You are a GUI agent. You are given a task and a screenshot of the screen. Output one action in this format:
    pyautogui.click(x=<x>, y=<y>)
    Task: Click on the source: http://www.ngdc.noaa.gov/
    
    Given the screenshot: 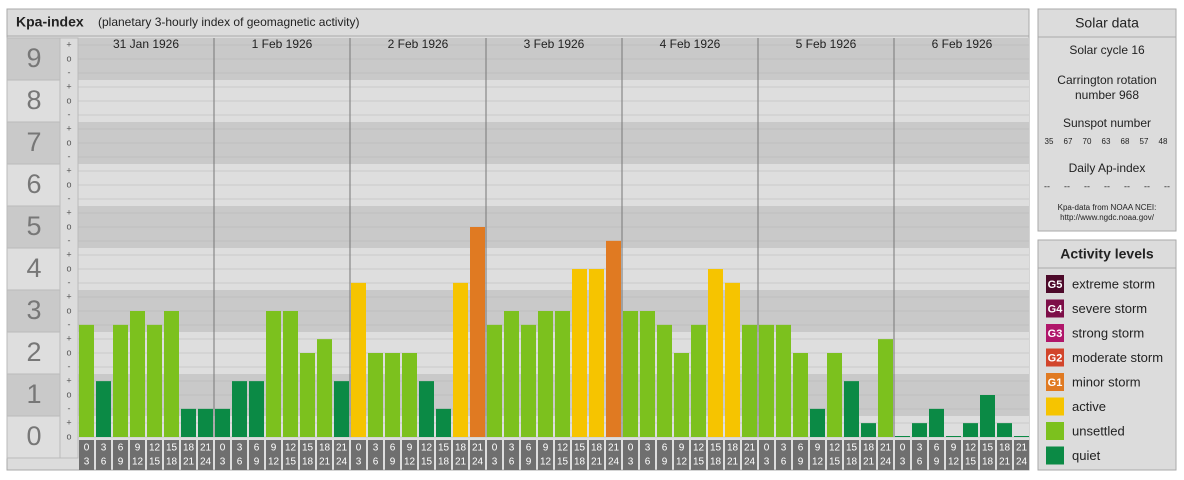 What is the action you would take?
    pyautogui.click(x=1107, y=217)
    